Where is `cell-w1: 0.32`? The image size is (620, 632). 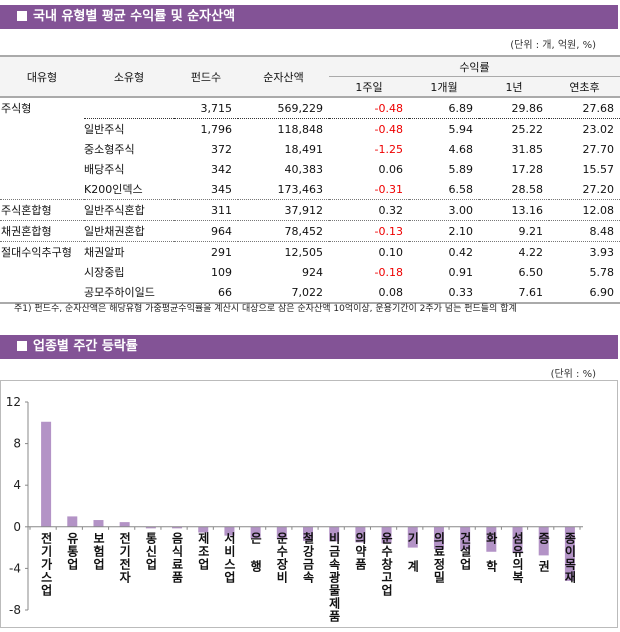 cell-w1: 0.32 is located at coordinates (369, 210).